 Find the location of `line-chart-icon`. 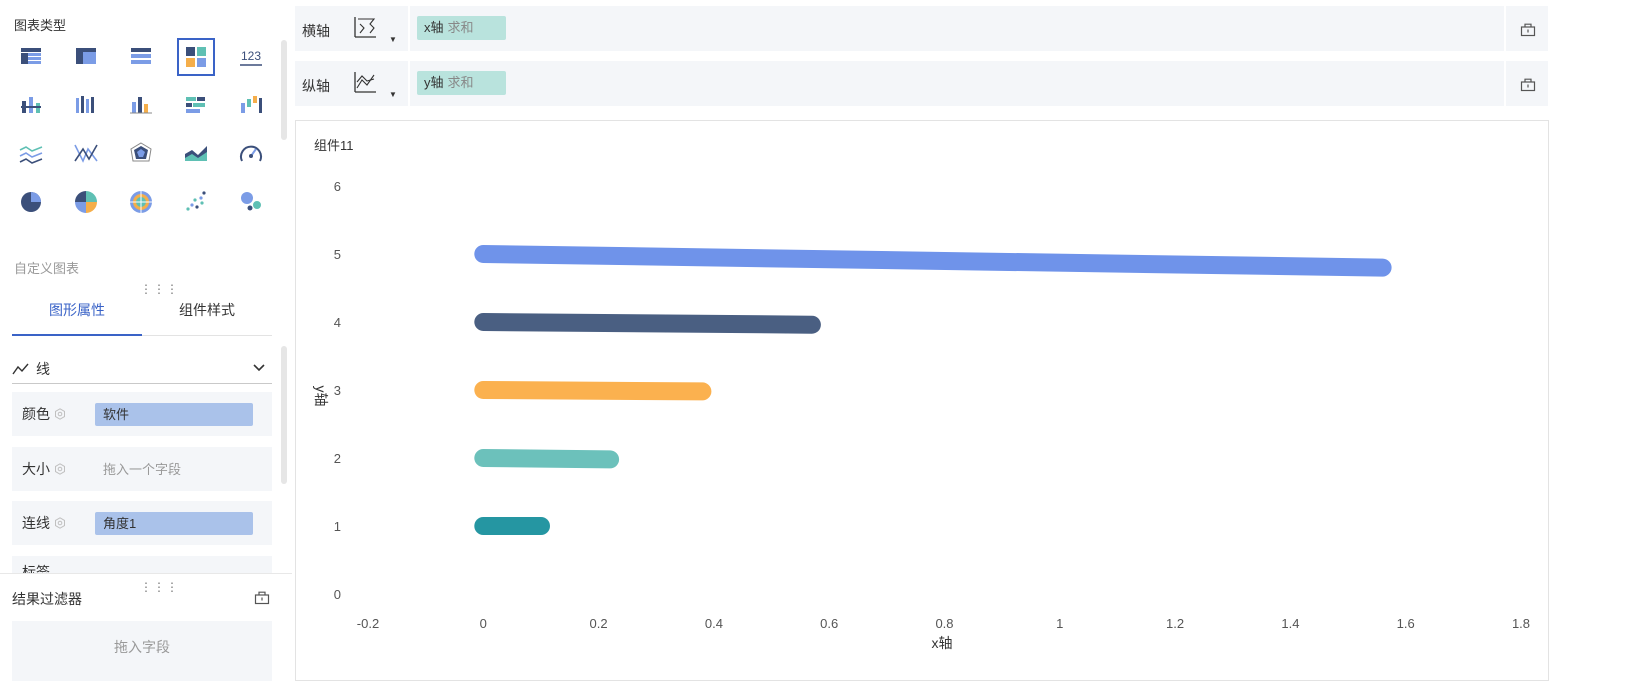

line-chart-icon is located at coordinates (31, 154).